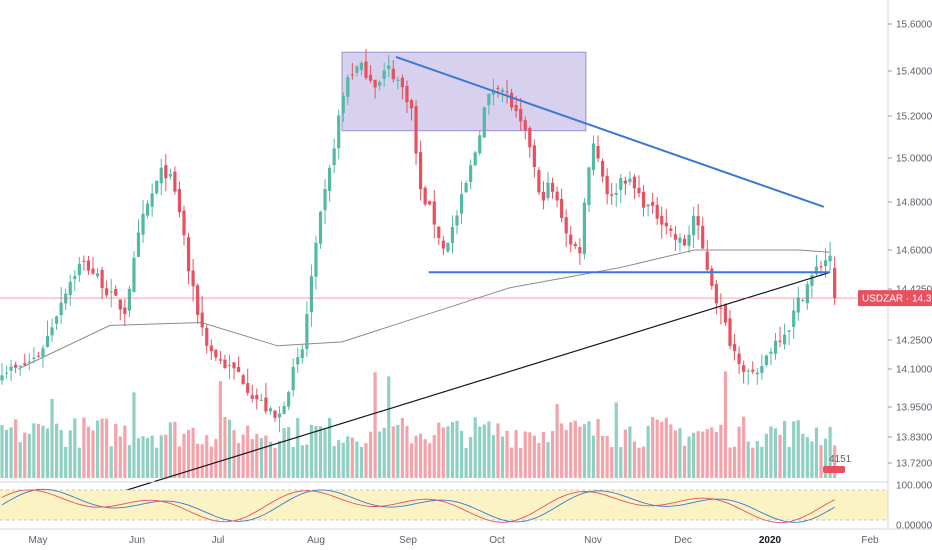  What do you see at coordinates (914, 72) in the screenshot?
I see `price-tick-label: 15.40000` at bounding box center [914, 72].